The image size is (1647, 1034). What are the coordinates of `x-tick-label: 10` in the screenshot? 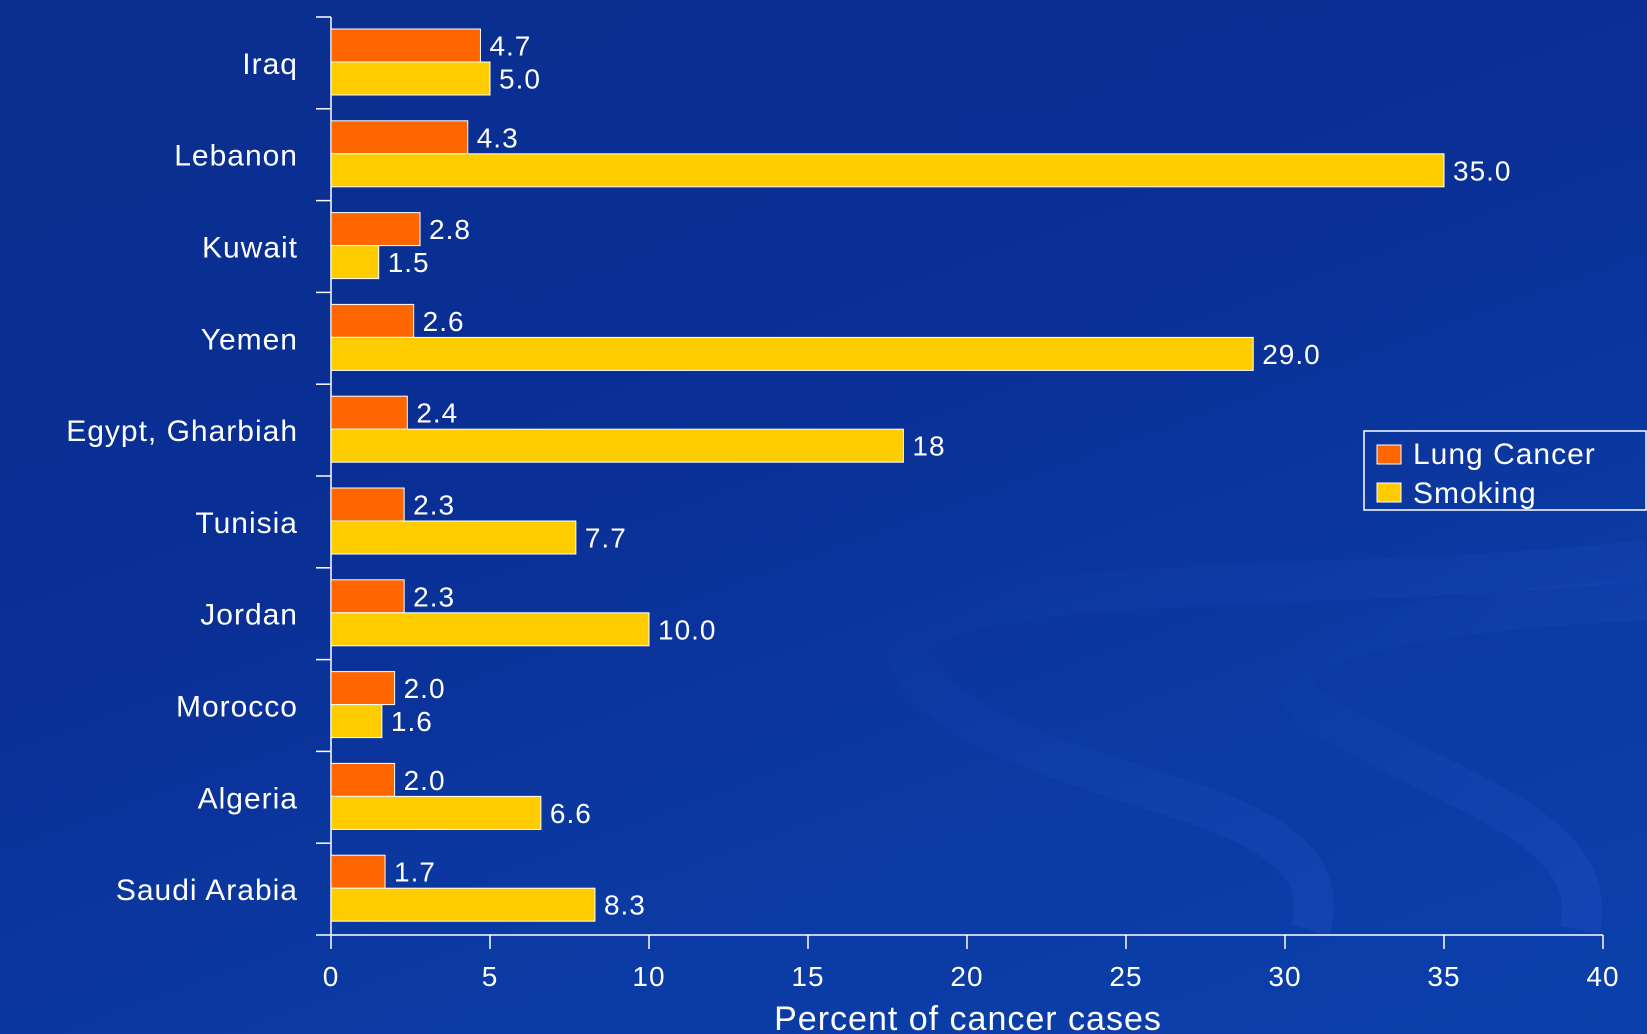 It's located at (648, 976).